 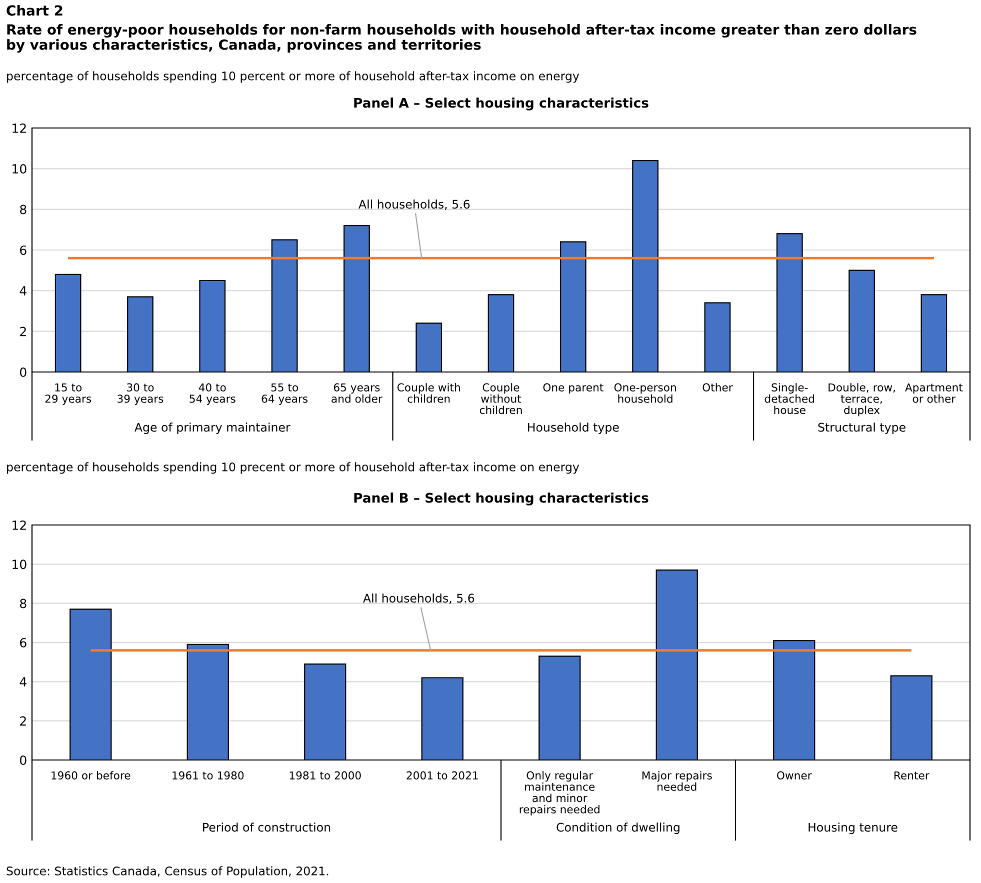 What do you see at coordinates (862, 428) in the screenshot?
I see `text: Structural type` at bounding box center [862, 428].